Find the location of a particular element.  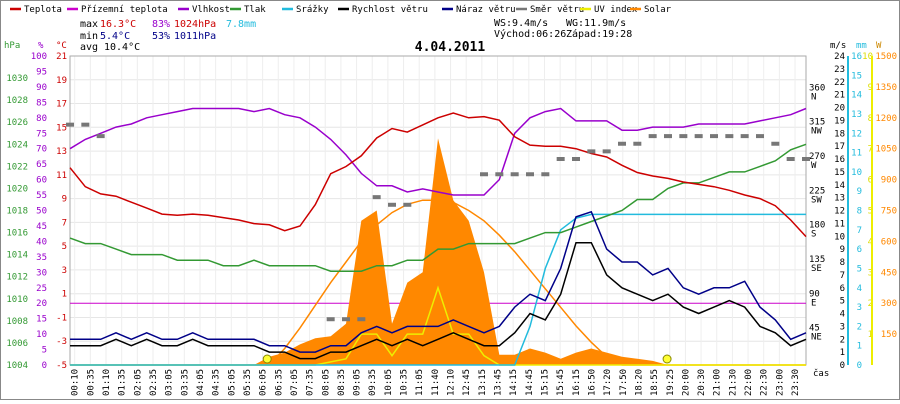

info-sunrise: Východ:06:26 is located at coordinates (530, 34).